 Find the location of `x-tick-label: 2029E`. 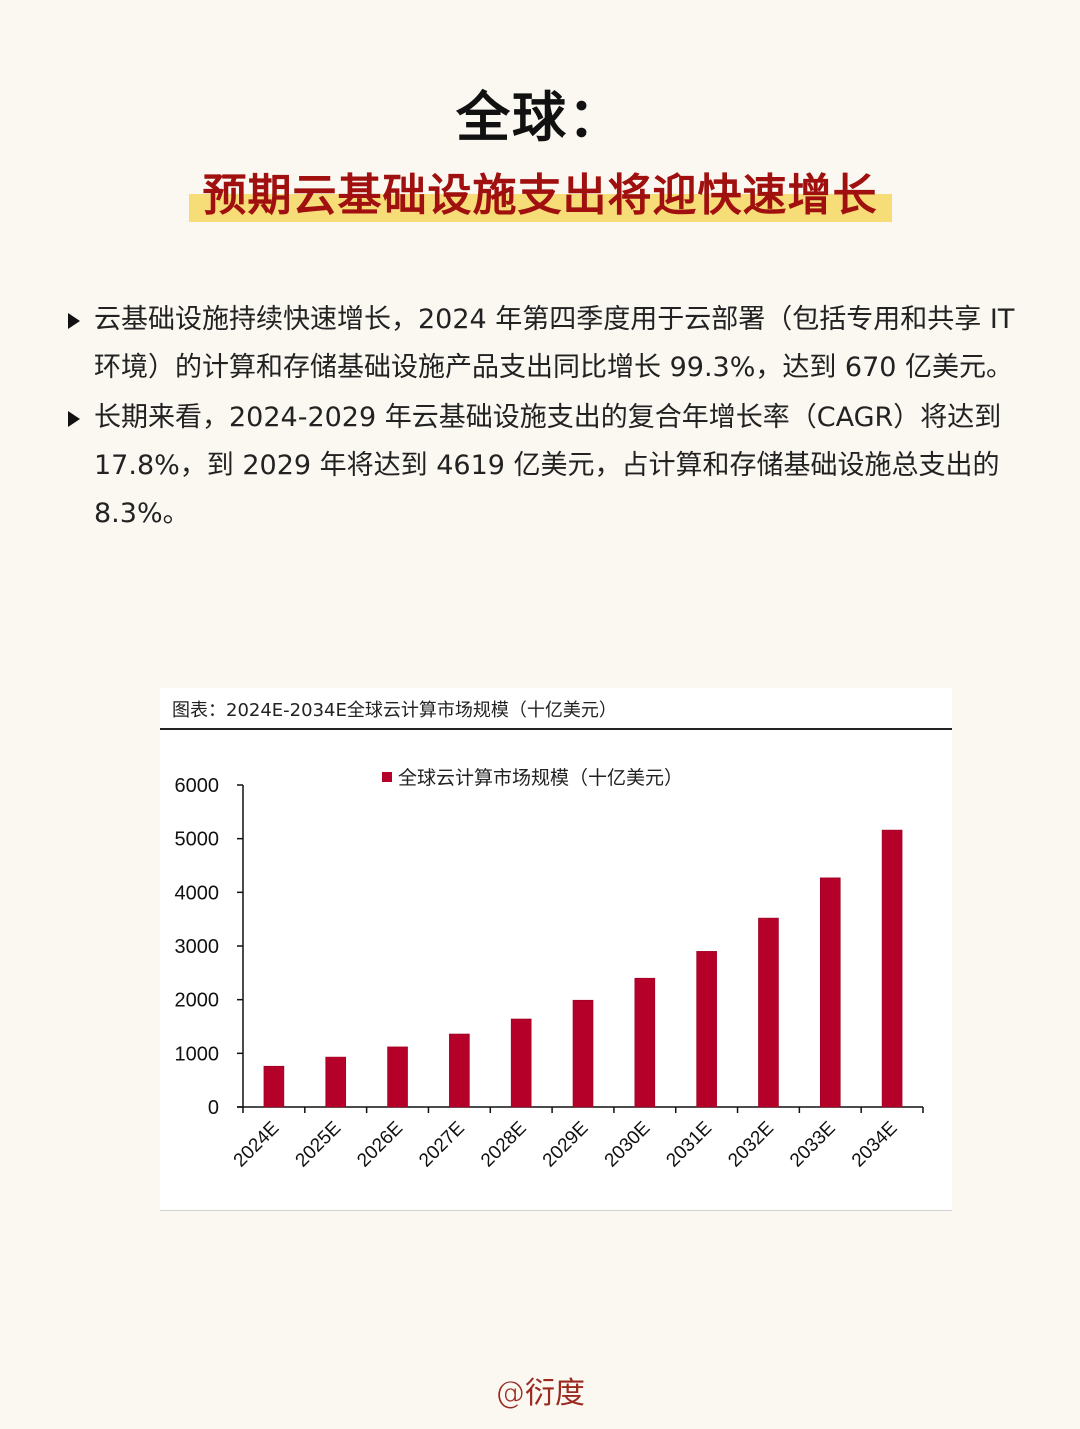

x-tick-label: 2029E is located at coordinates (566, 1145).